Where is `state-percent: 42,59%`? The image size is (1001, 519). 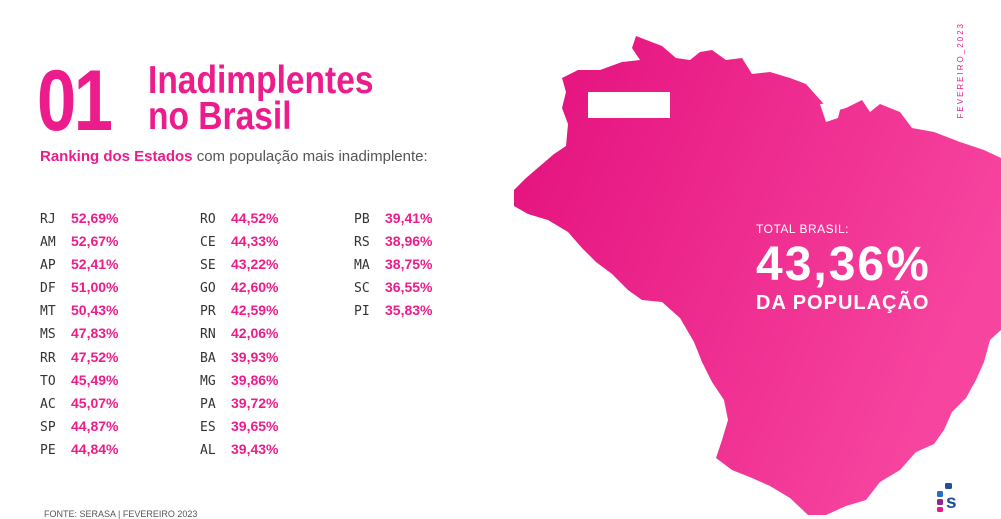
state-percent: 42,59% is located at coordinates (255, 310).